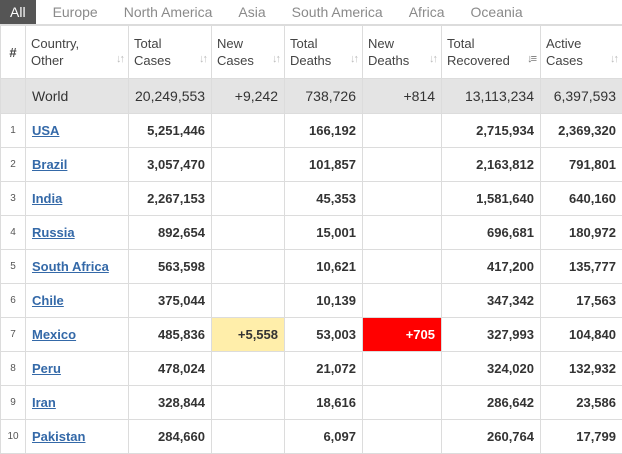  What do you see at coordinates (491, 199) in the screenshot?
I see `total-recovered-cell: 1,581,640` at bounding box center [491, 199].